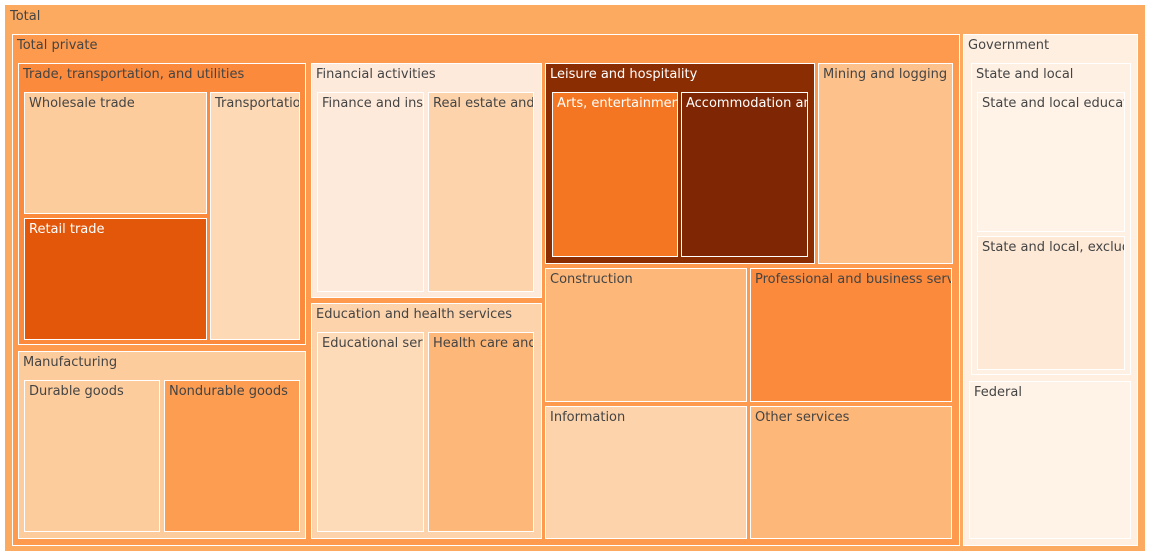 The height and width of the screenshot is (556, 1173). I want to click on treemap-tile-professional-and-business-services: Professional and business services, so click(851, 335).